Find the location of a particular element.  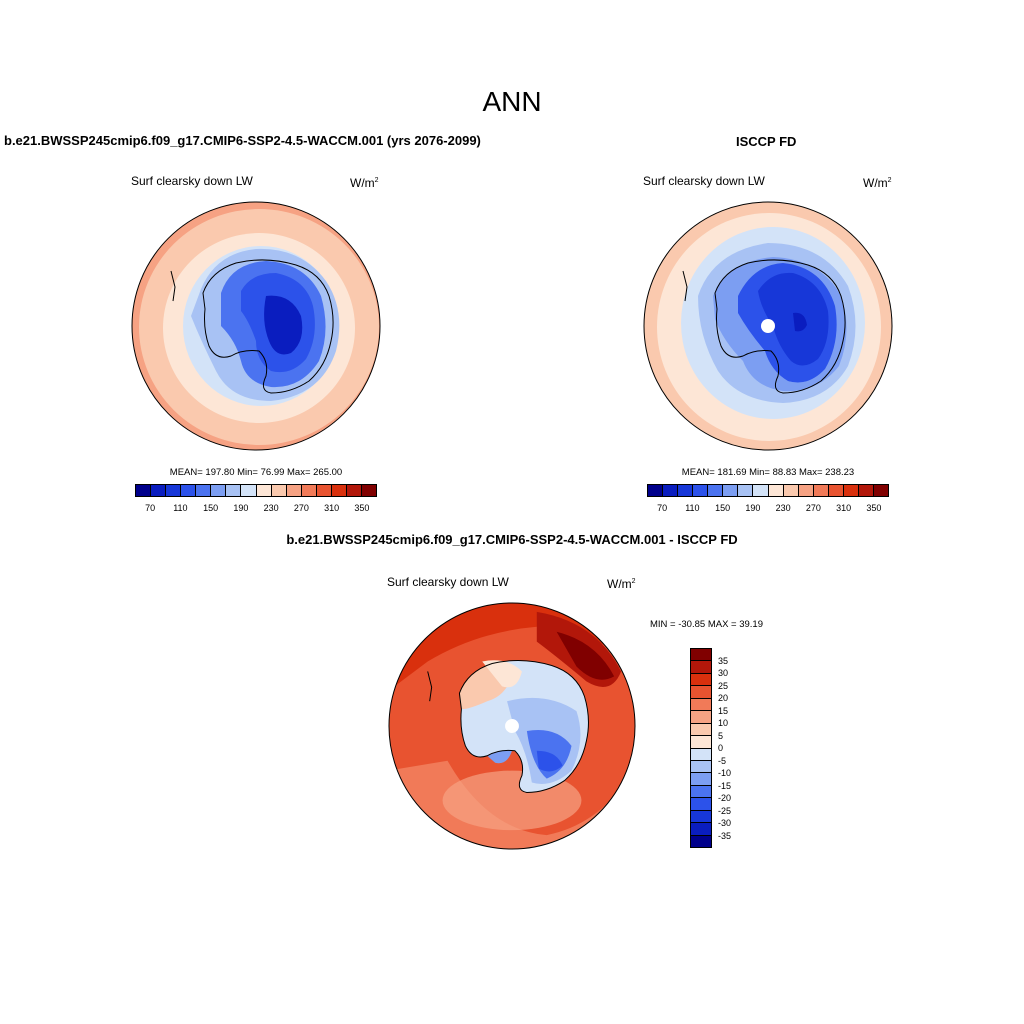

model-variable-label: Surf clearsky down LW is located at coordinates (192, 181).